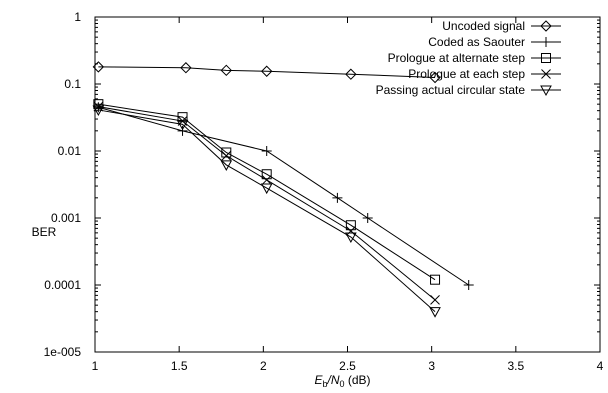  Describe the element at coordinates (179, 366) in the screenshot. I see `x-tick-label: 1.5` at that location.